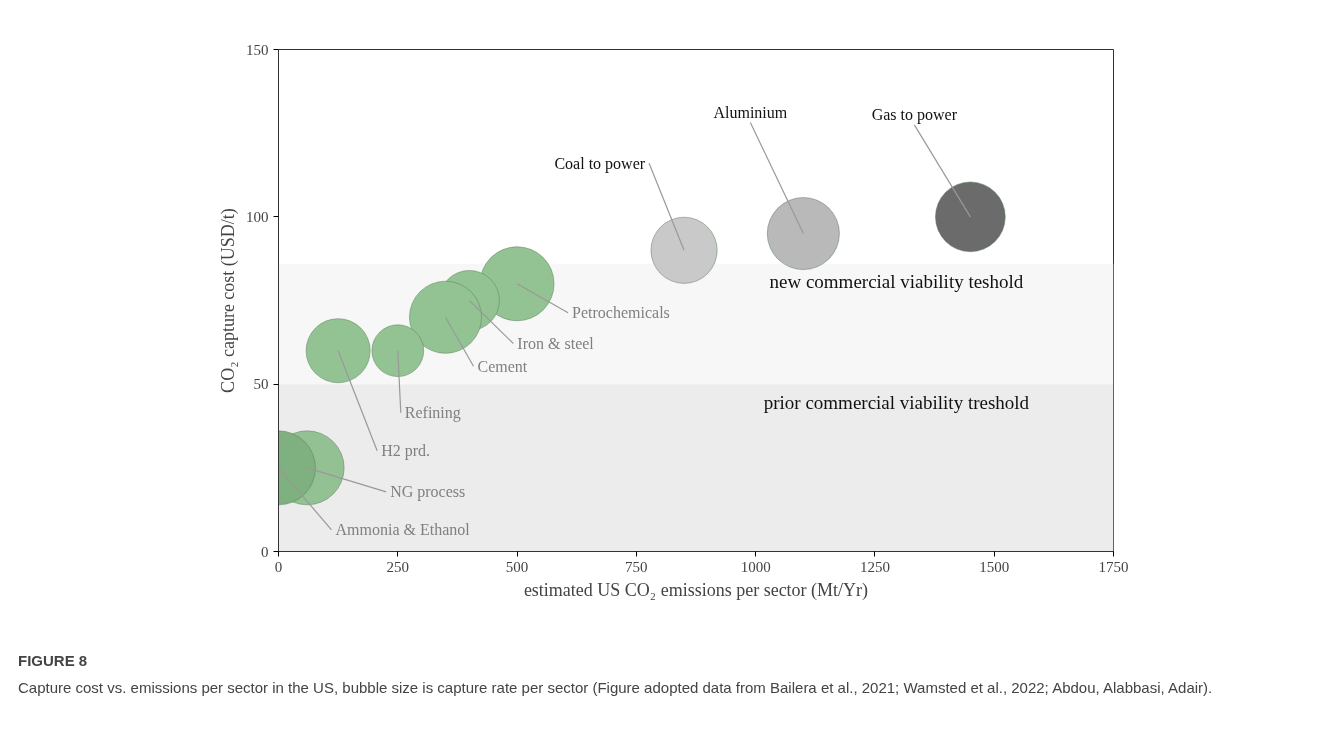 This screenshot has width=1329, height=736. I want to click on x-tick-label: 500, so click(517, 566).